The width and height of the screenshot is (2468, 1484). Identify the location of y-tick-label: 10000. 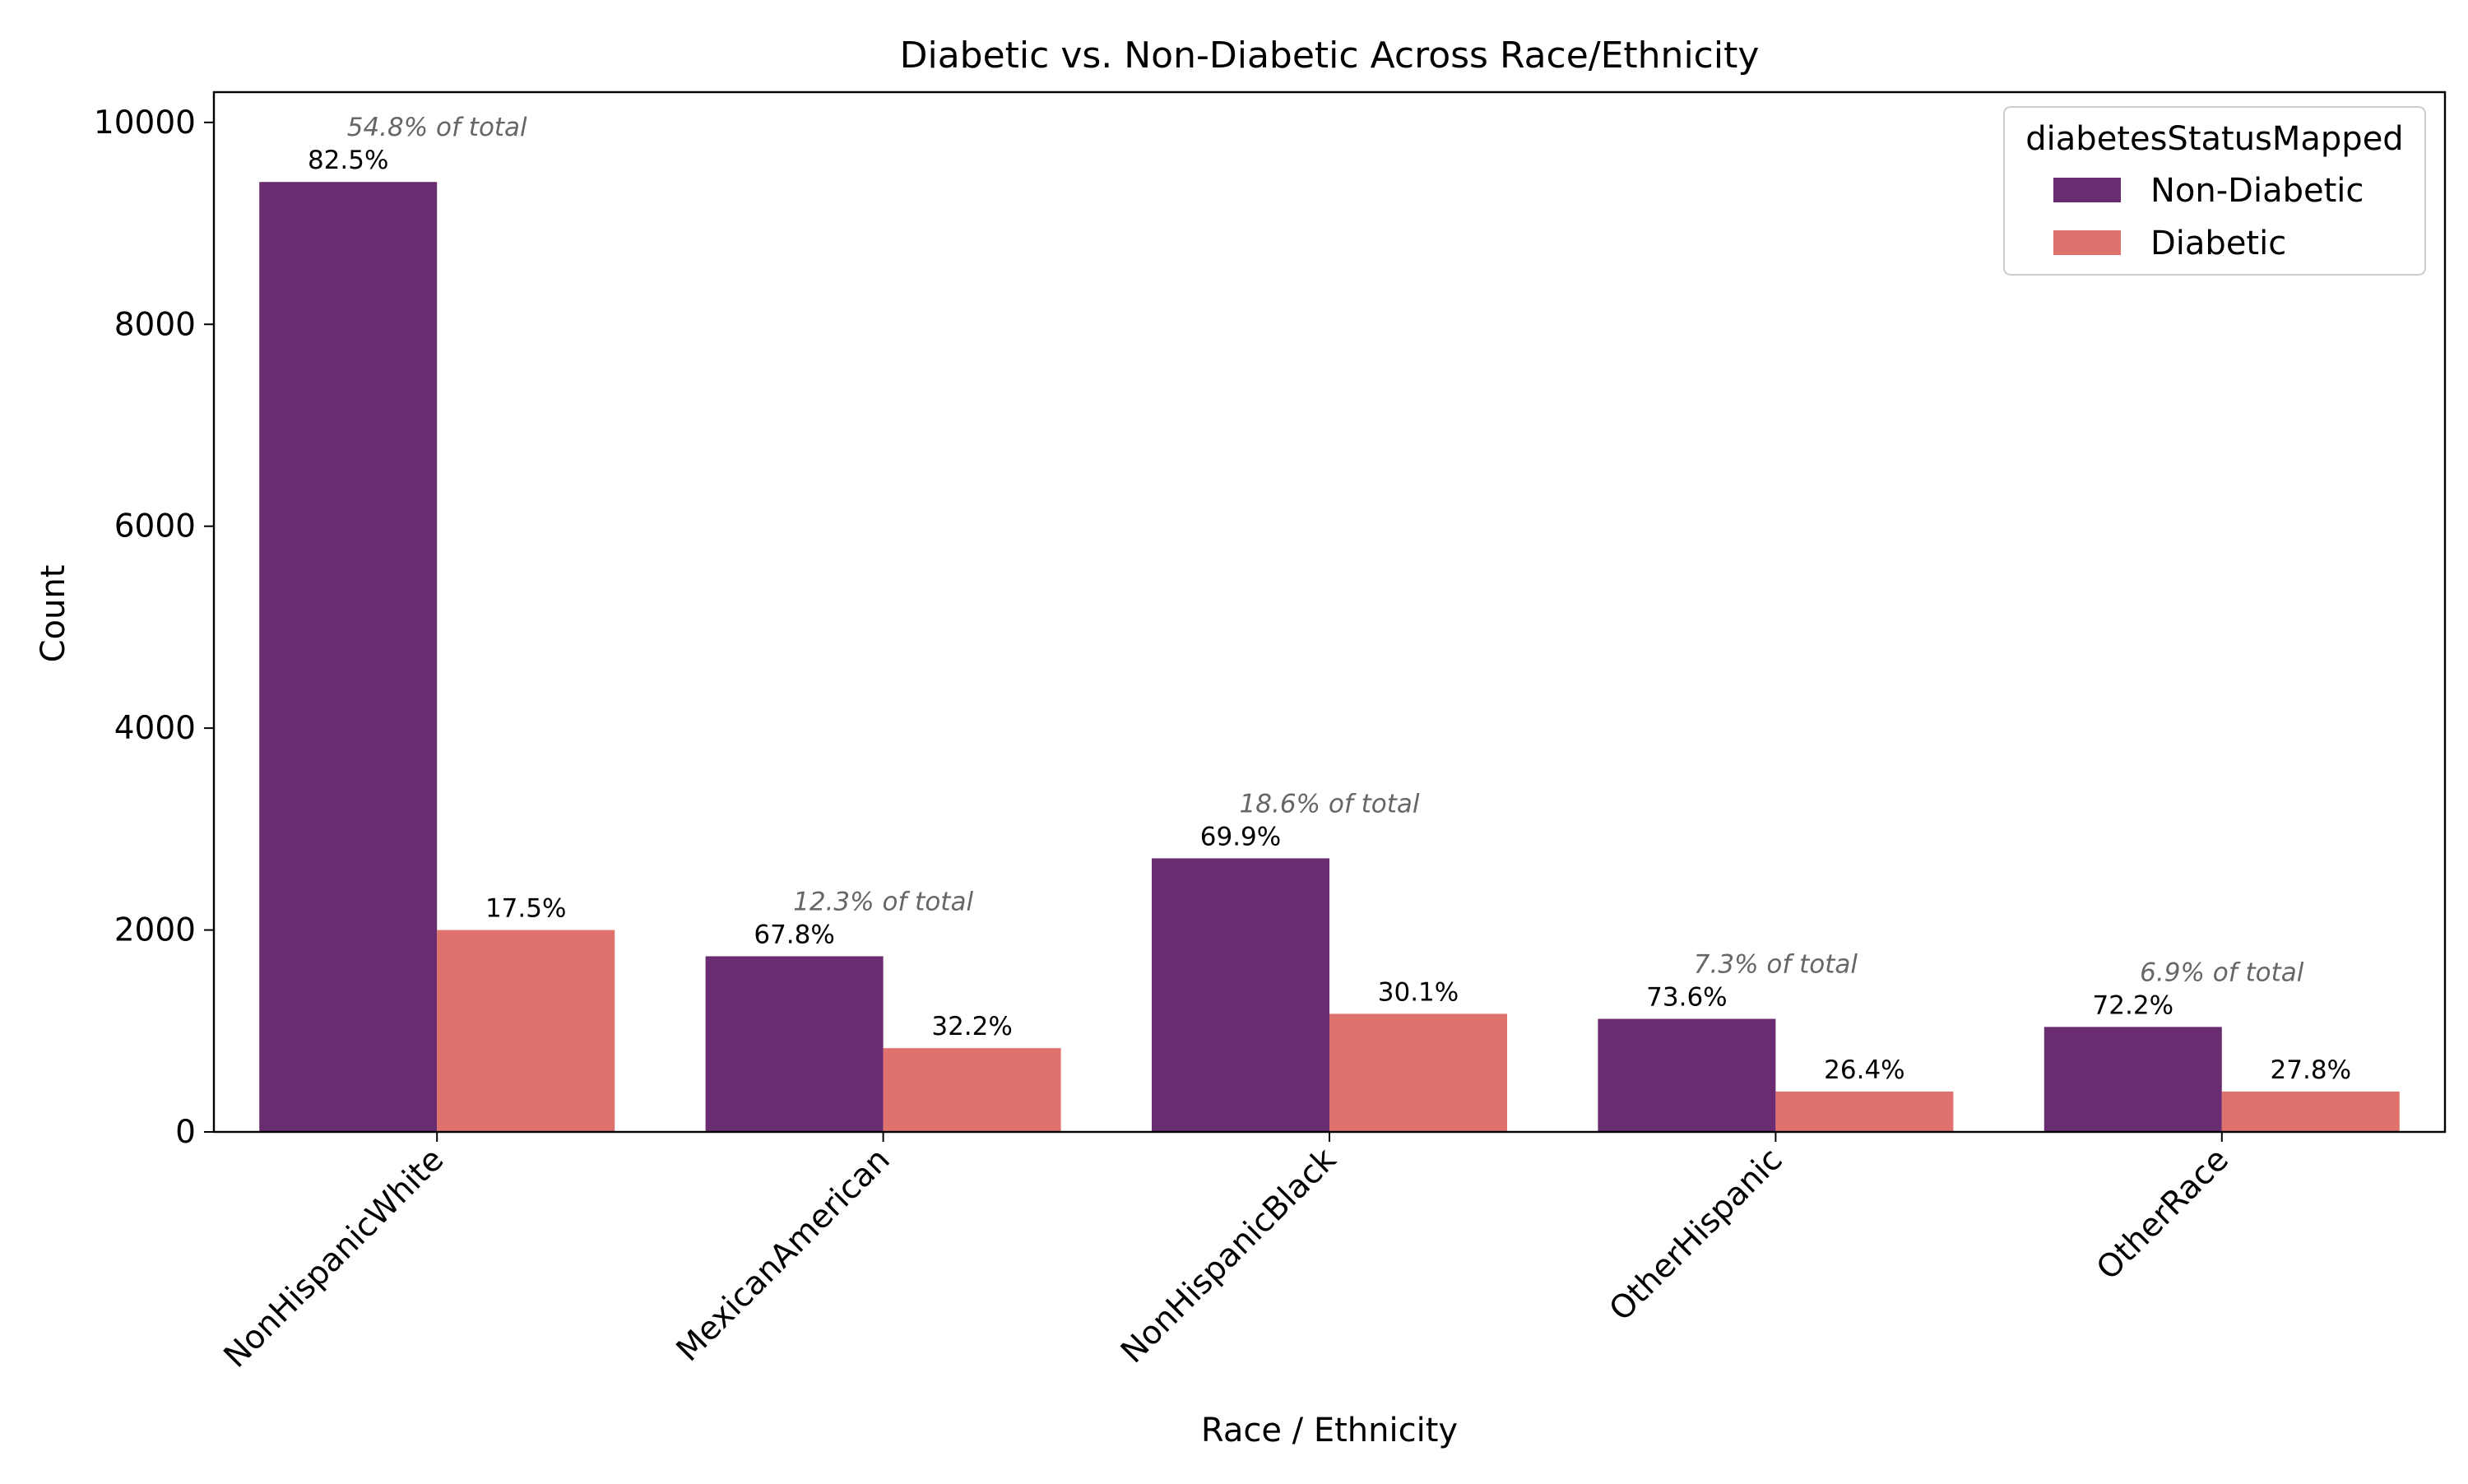
(145, 122).